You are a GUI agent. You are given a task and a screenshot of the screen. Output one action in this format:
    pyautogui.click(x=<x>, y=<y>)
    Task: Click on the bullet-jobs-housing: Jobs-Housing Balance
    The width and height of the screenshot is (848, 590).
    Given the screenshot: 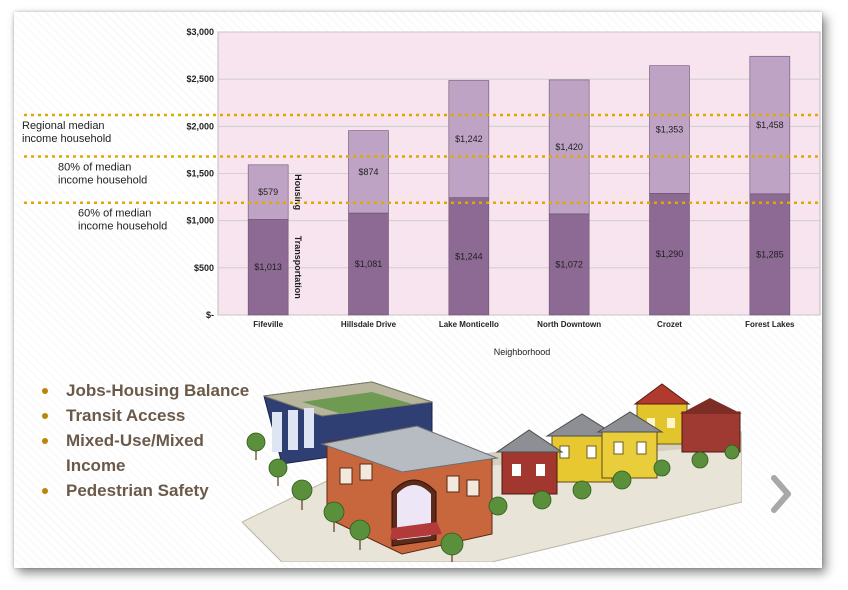 What is the action you would take?
    pyautogui.click(x=146, y=390)
    